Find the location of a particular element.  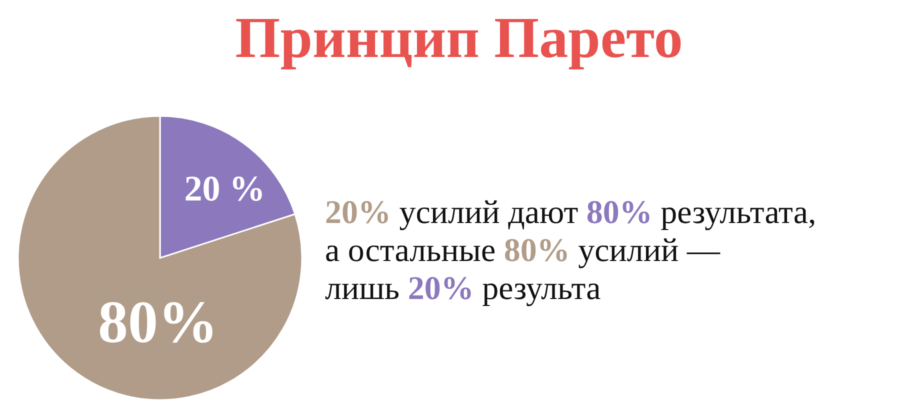

text: 20% усилий дают 80% результата, is located at coordinates (570, 213).